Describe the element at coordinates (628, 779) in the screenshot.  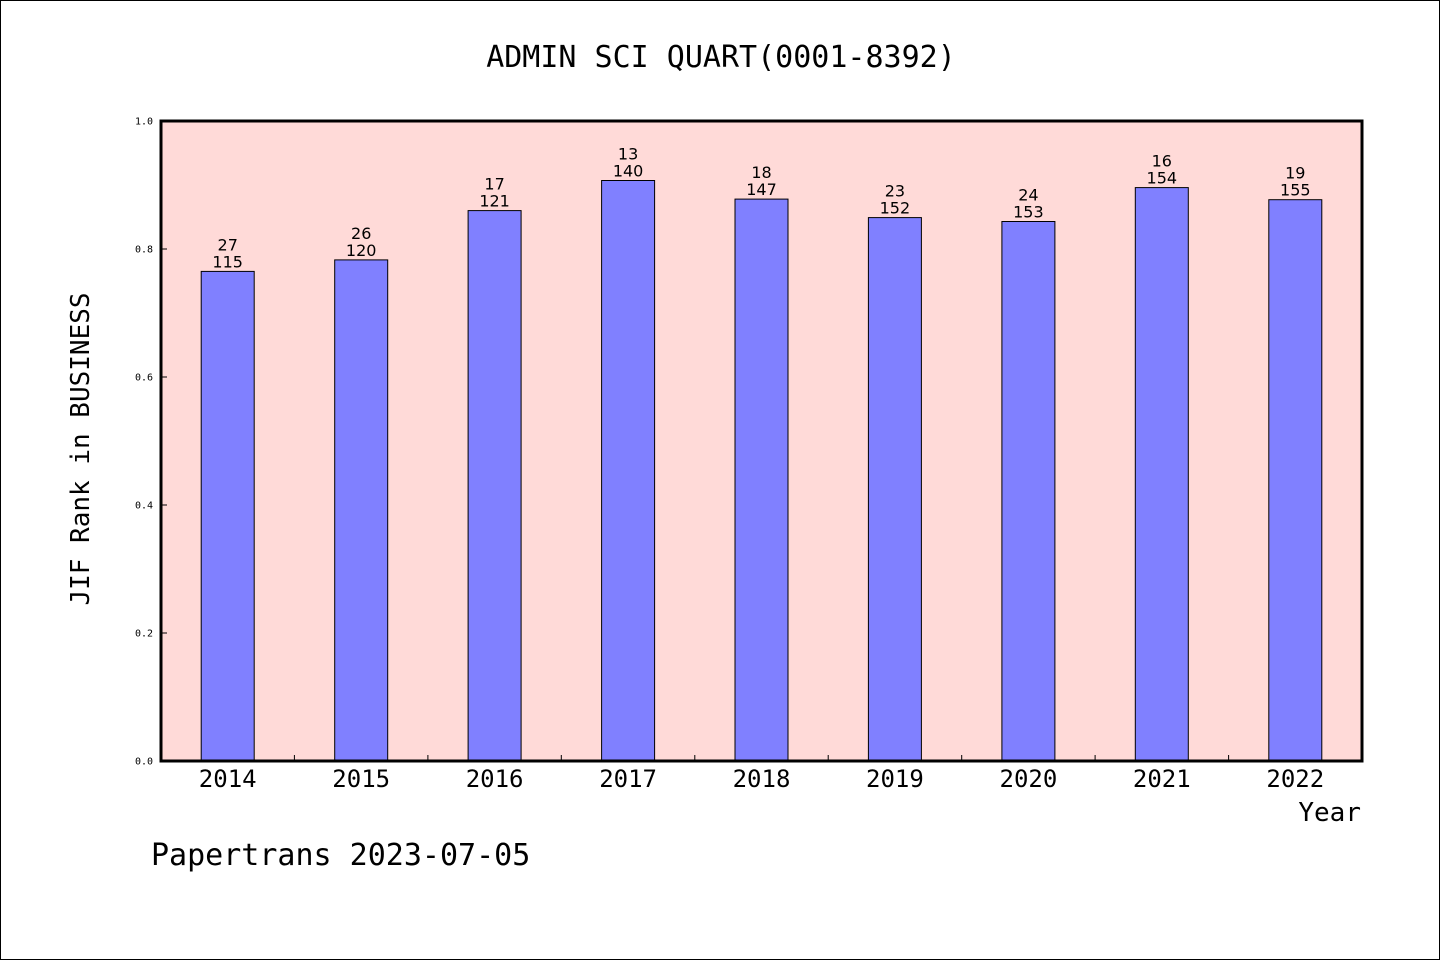
I see `x-tick-label-2017: 2017` at that location.